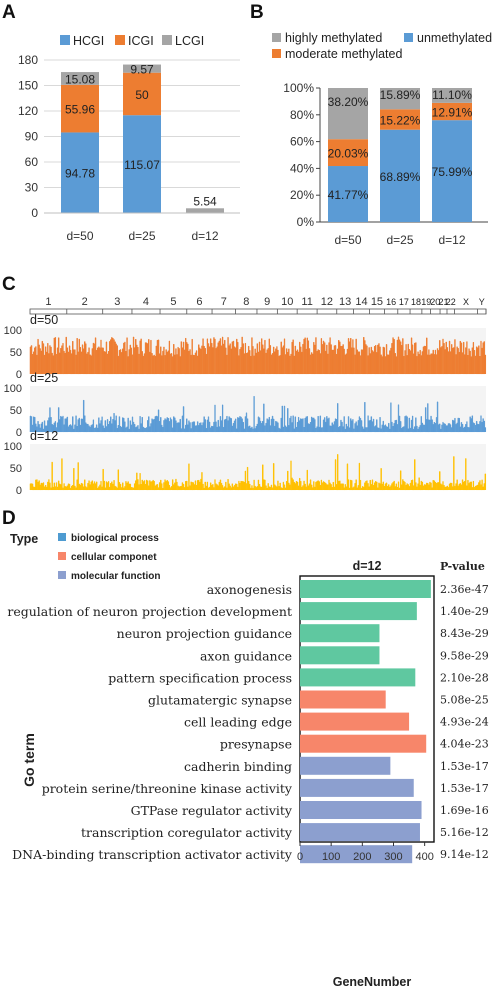 This screenshot has width=498, height=992. What do you see at coordinates (464, 611) in the screenshot?
I see `d-pvalue: 1.40e-29` at bounding box center [464, 611].